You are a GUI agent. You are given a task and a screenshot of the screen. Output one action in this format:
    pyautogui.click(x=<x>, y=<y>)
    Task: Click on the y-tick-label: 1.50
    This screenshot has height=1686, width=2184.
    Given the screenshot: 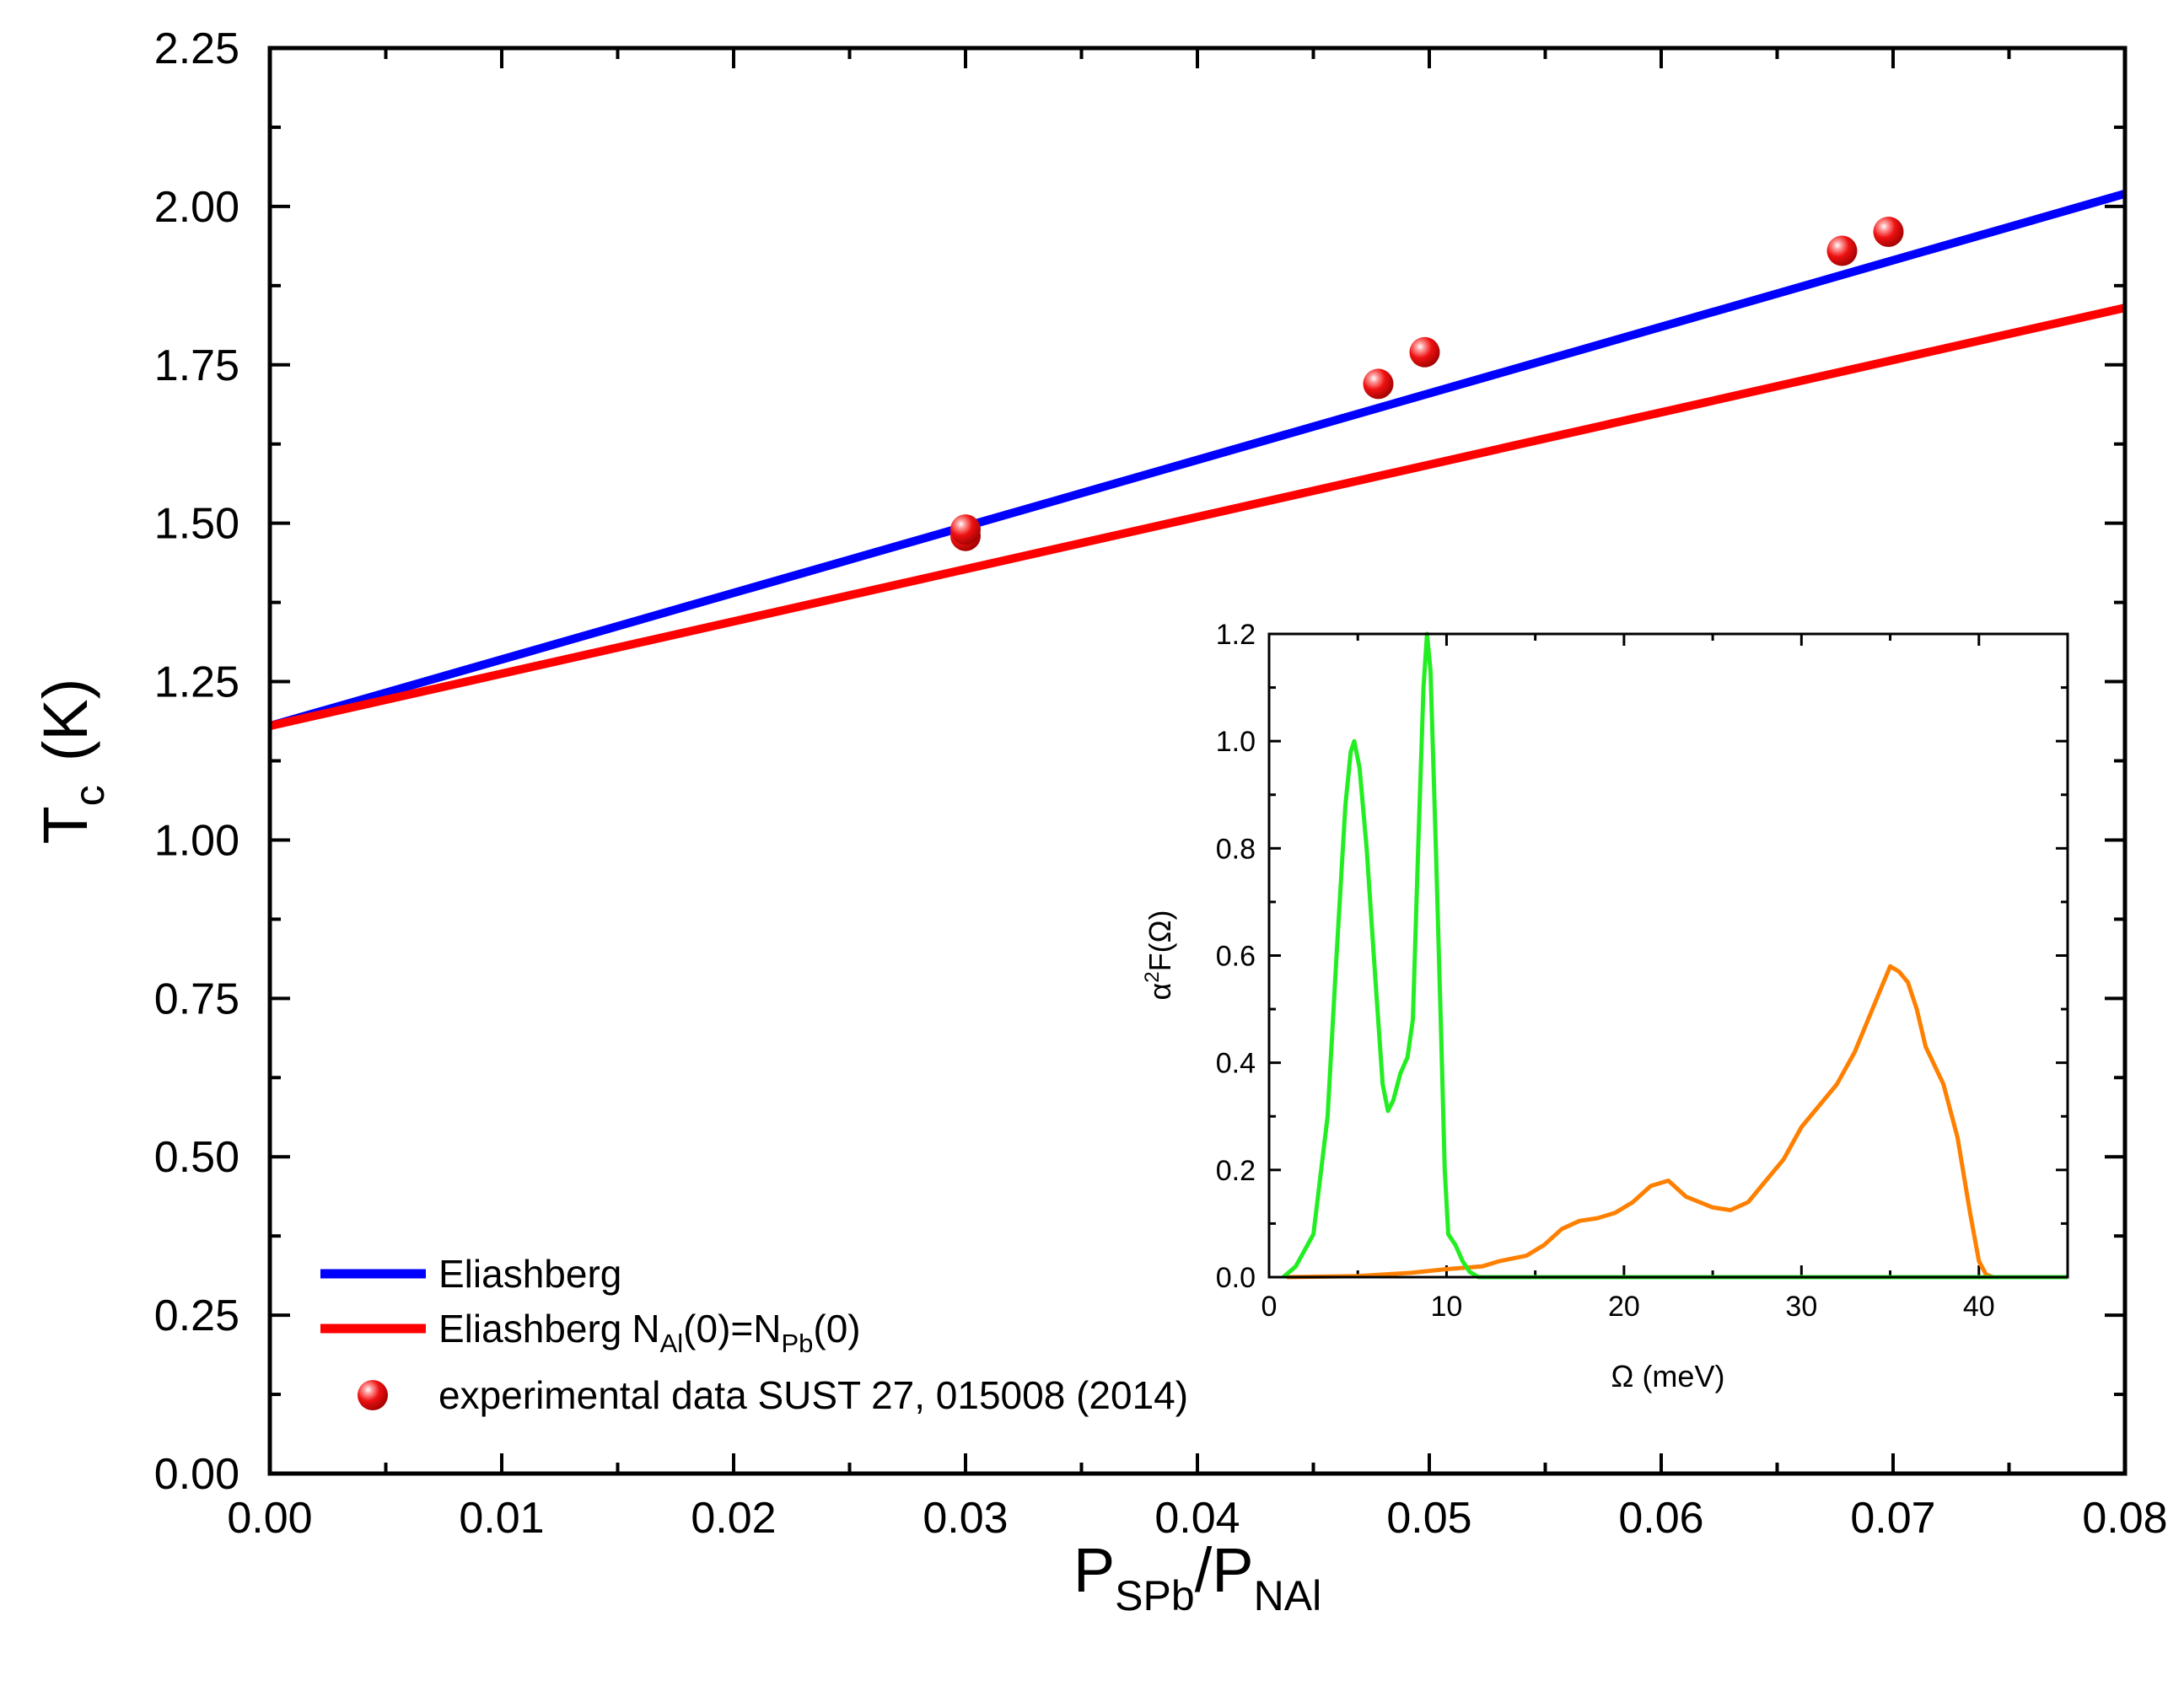 What is the action you would take?
    pyautogui.click(x=197, y=524)
    